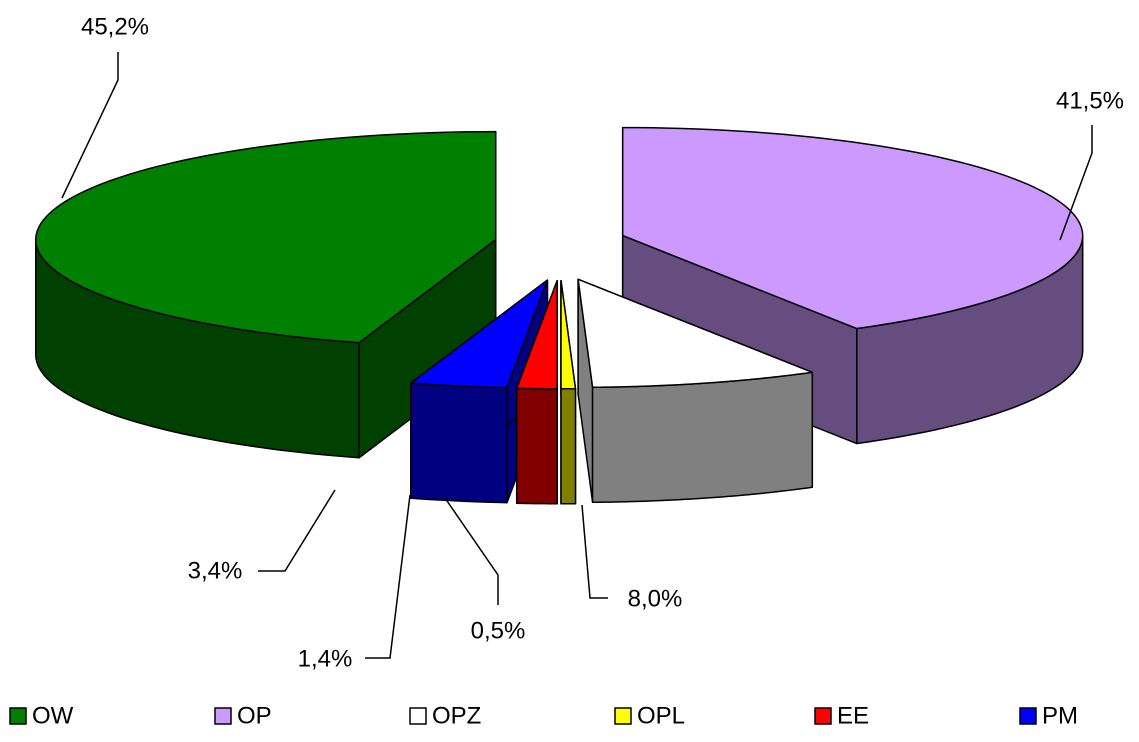 The image size is (1139, 742). Describe the element at coordinates (1060, 715) in the screenshot. I see `legend-label: PM` at that location.